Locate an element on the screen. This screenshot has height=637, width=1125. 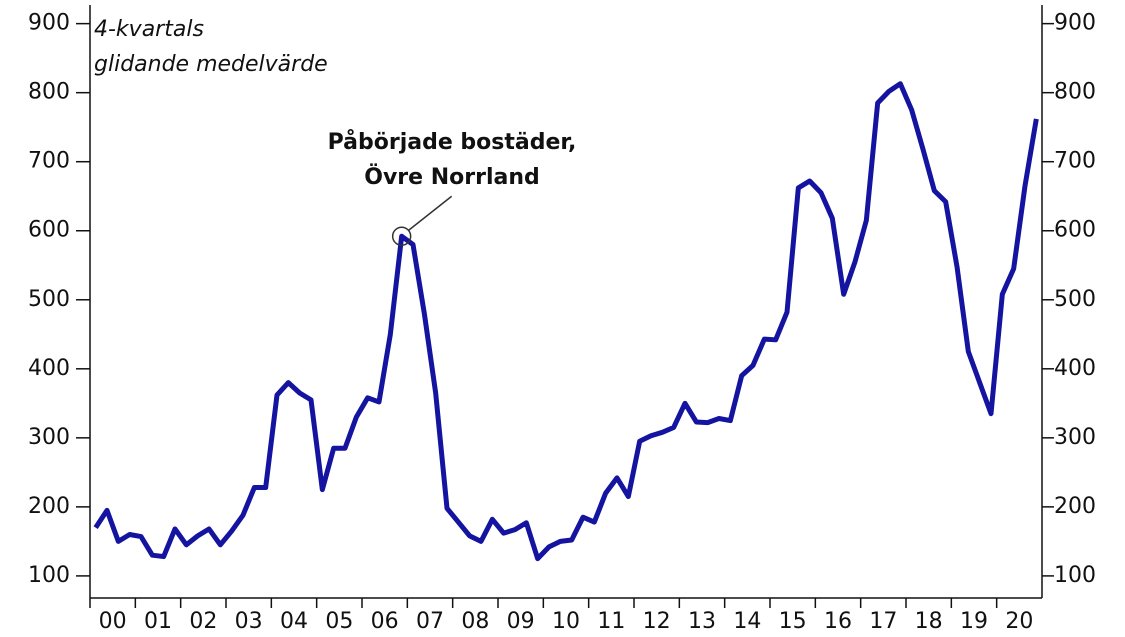
x-tick-label: 02 is located at coordinates (203, 621).